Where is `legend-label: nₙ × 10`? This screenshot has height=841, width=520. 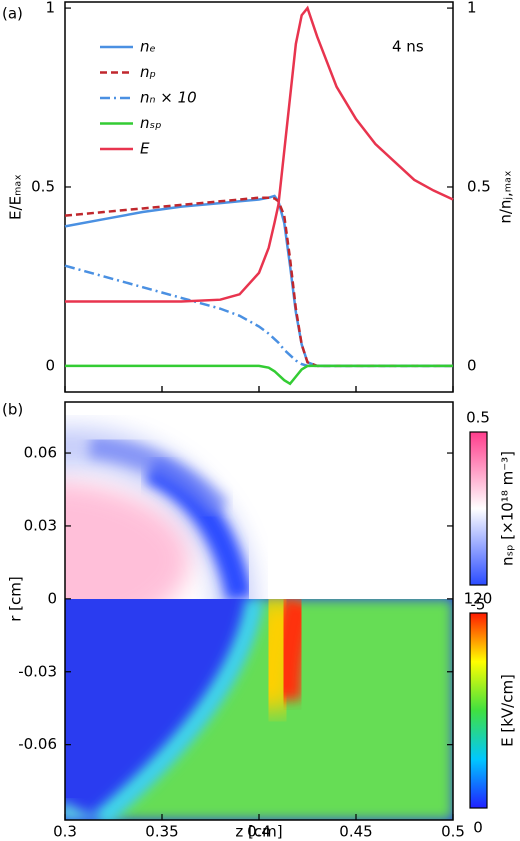 legend-label: nₙ × 10 is located at coordinates (168, 98).